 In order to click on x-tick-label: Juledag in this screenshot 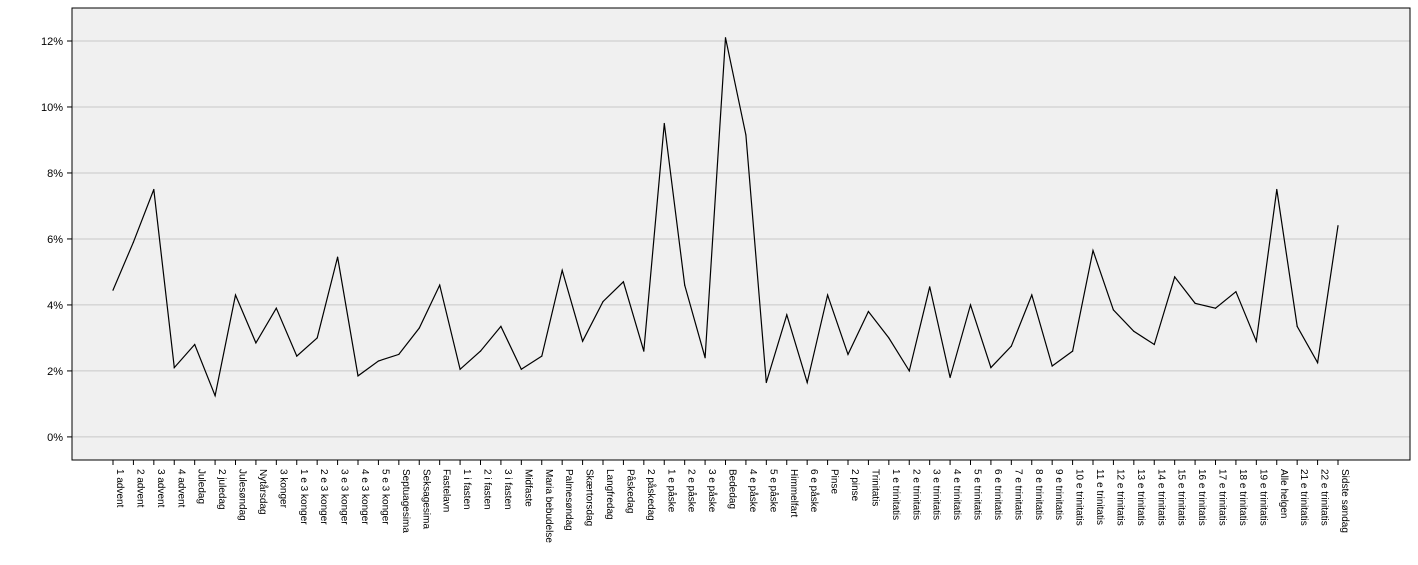, I will do `click(201, 486)`.